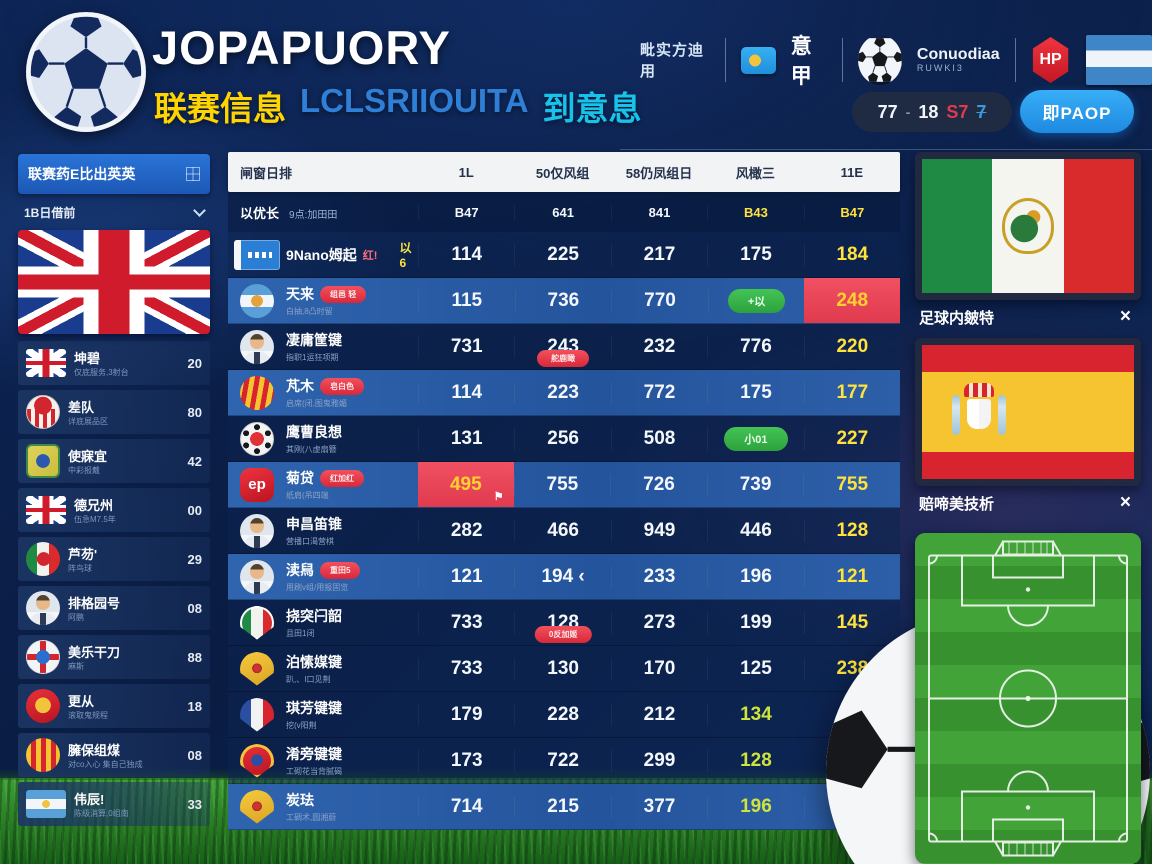 This screenshot has width=1152, height=864. What do you see at coordinates (101, 372) in the screenshot?
I see `sidebar-item-subtitle: 仅底服务,3射台` at bounding box center [101, 372].